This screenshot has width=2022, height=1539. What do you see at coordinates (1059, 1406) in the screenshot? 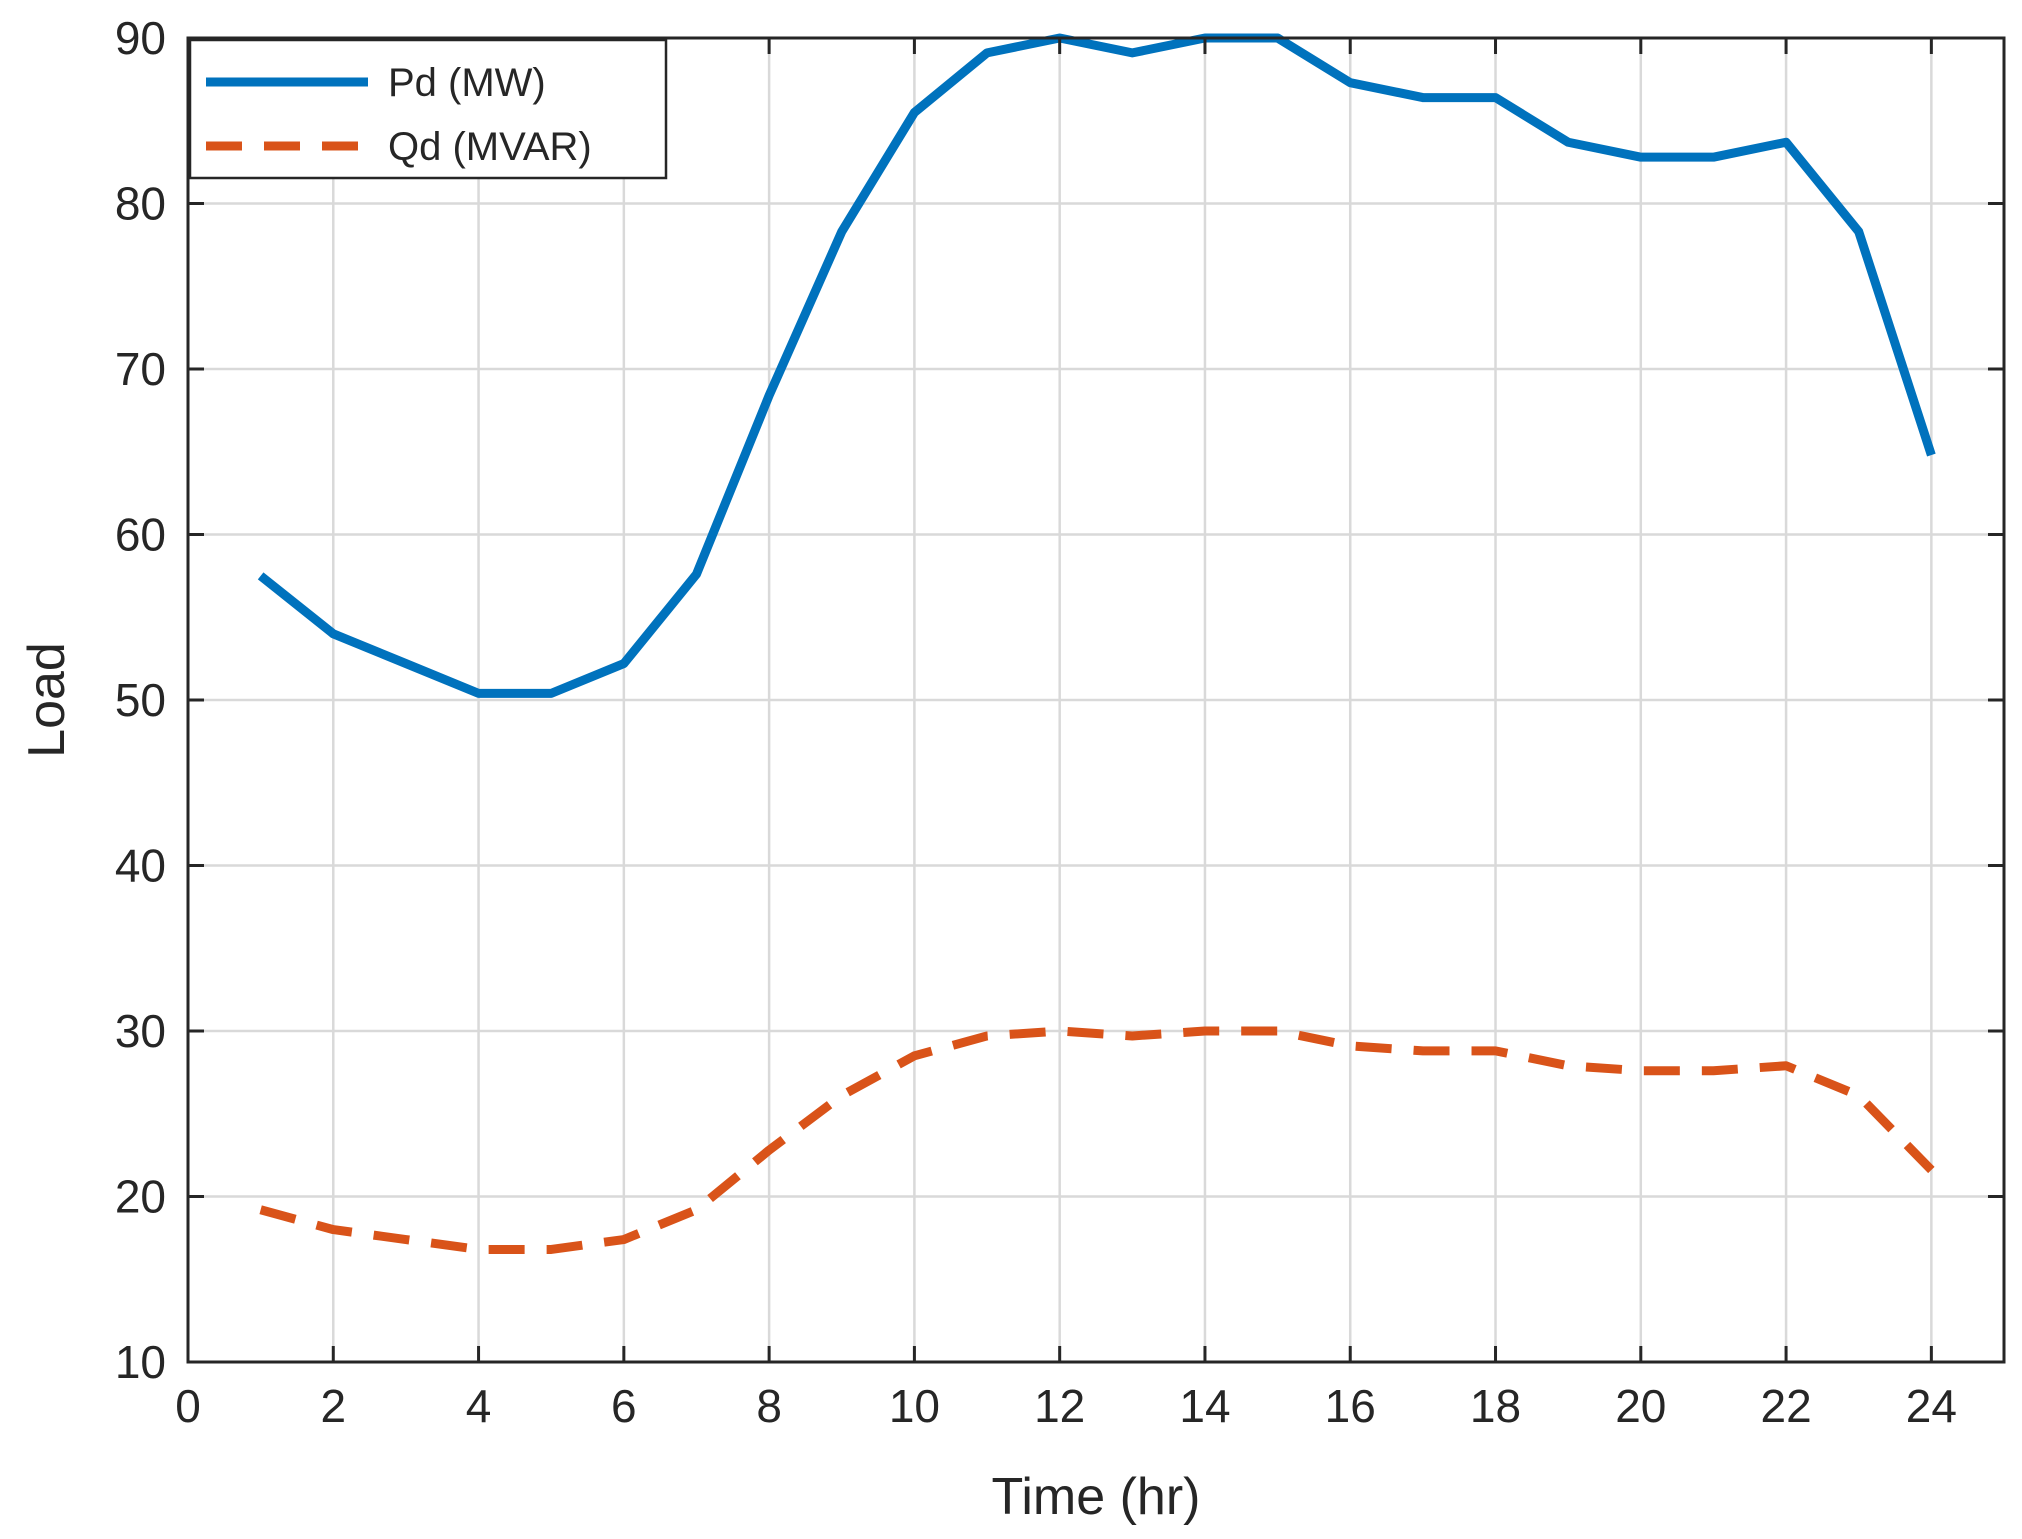
I see `x-tick-label: 12` at bounding box center [1059, 1406].